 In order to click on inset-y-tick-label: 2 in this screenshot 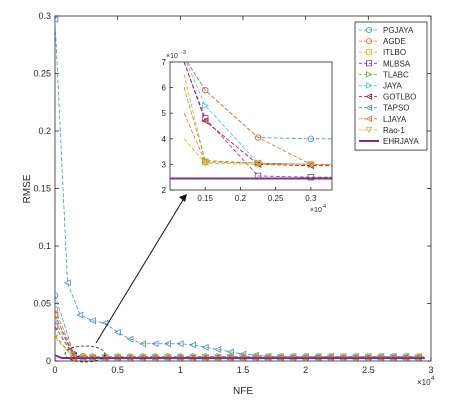, I will do `click(164, 190)`.